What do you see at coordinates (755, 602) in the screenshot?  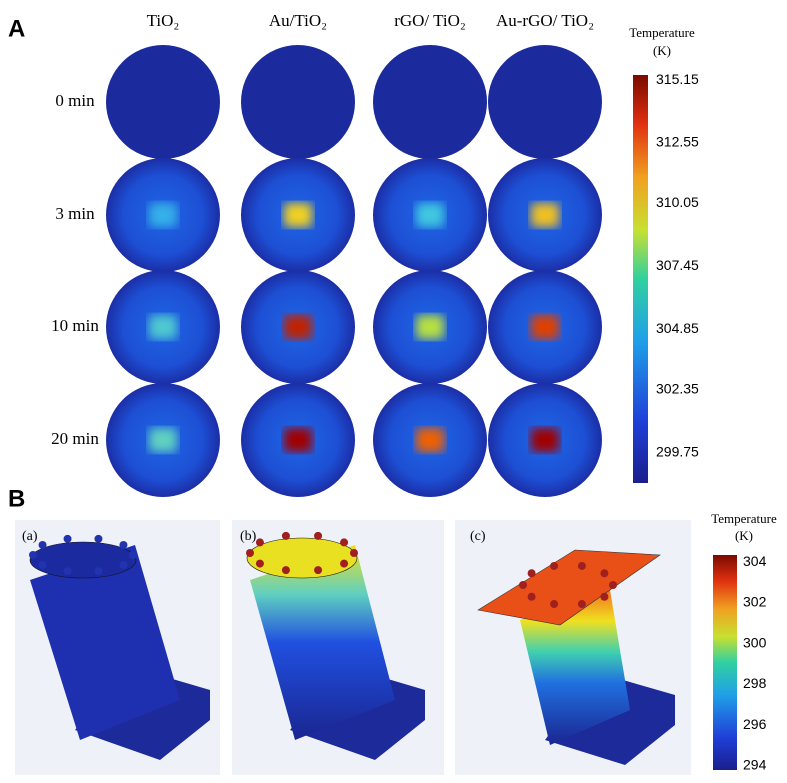 I see `colorbar-tick-label: 302` at bounding box center [755, 602].